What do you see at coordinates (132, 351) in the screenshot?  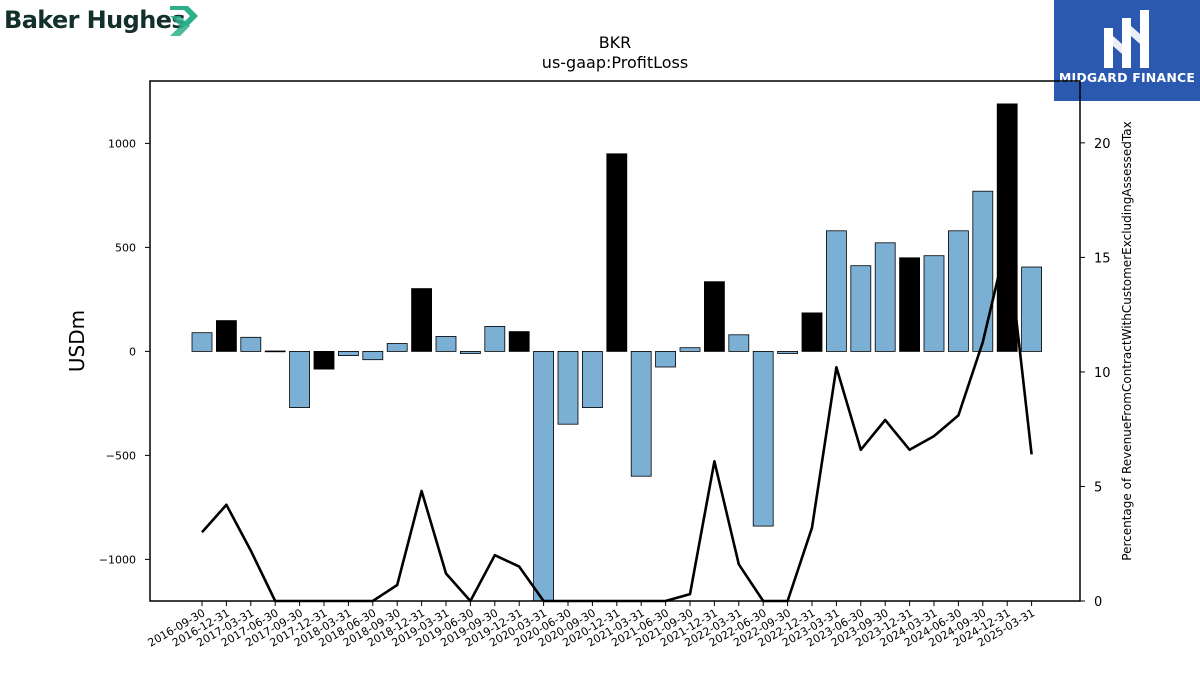 I see `y-tick-label: 0` at bounding box center [132, 351].